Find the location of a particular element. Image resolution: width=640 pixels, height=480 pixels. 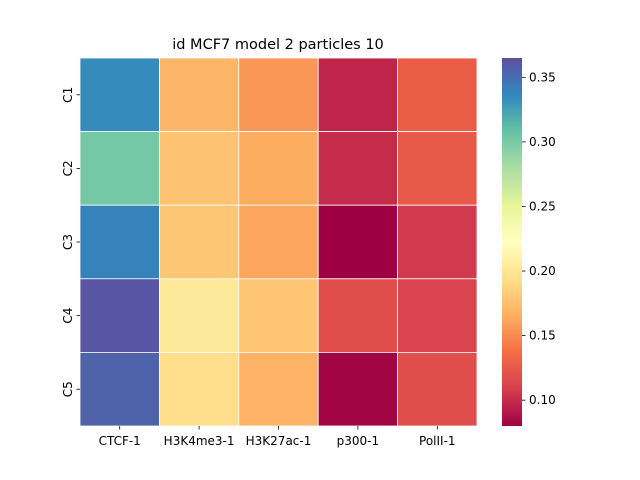

y-axis: C1 C2 C3 C4 C5 is located at coordinates (70, 242).